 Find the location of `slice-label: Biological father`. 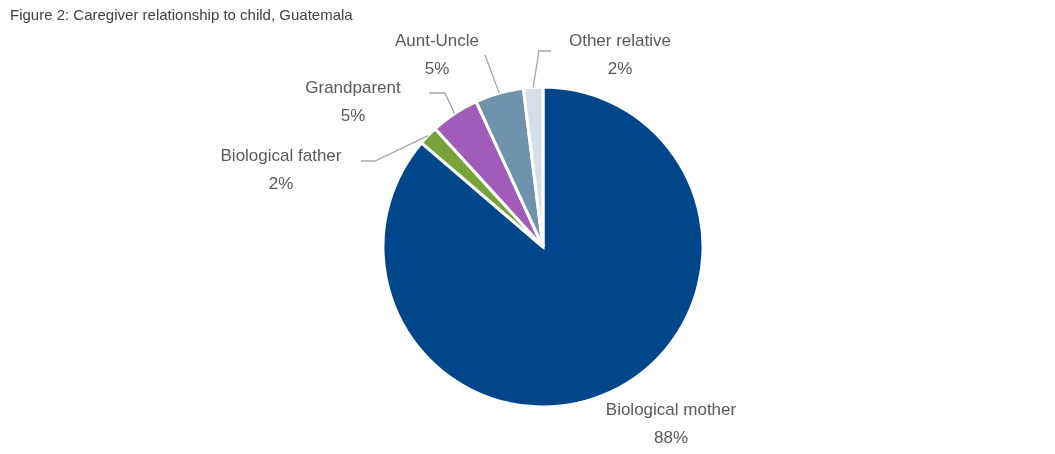

slice-label: Biological father is located at coordinates (281, 156).